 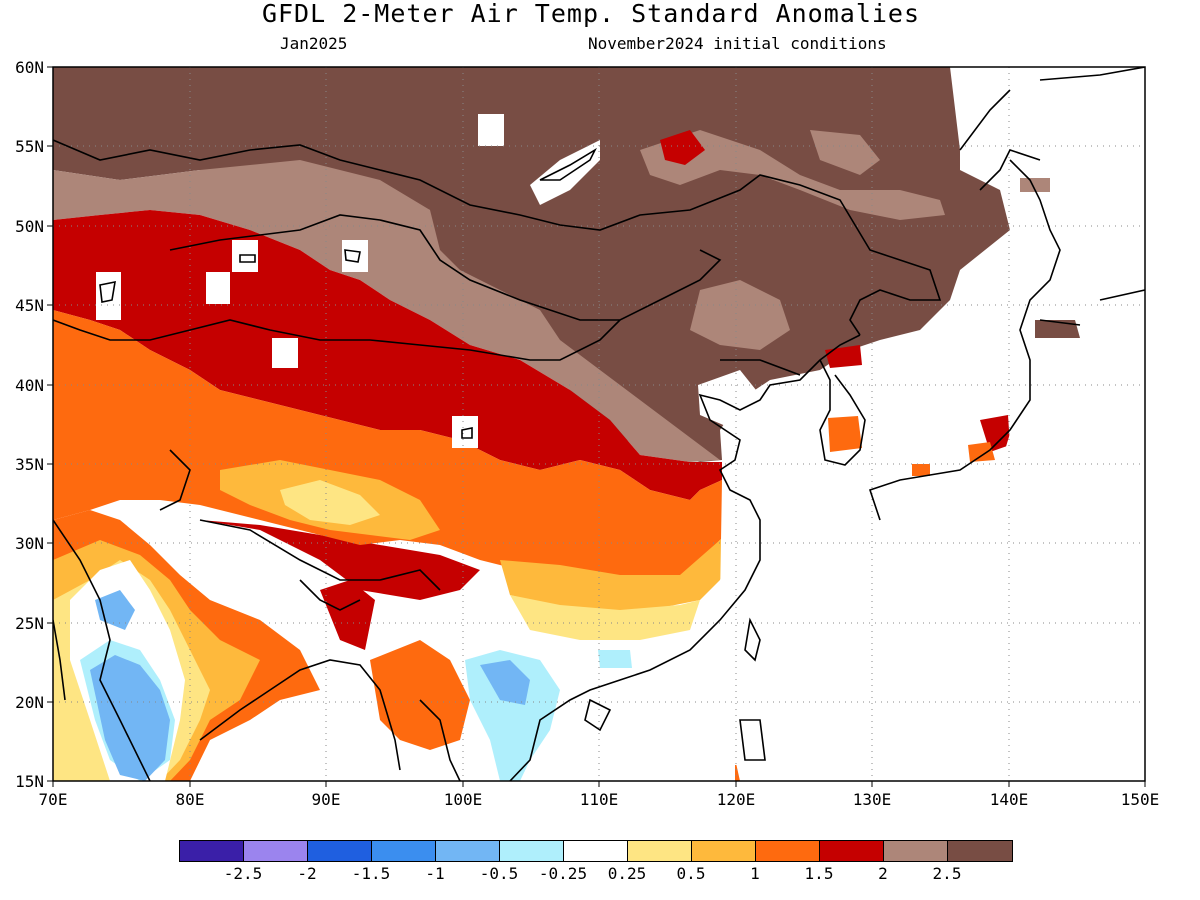 I want to click on colorbar-label: 2.5, so click(x=947, y=873).